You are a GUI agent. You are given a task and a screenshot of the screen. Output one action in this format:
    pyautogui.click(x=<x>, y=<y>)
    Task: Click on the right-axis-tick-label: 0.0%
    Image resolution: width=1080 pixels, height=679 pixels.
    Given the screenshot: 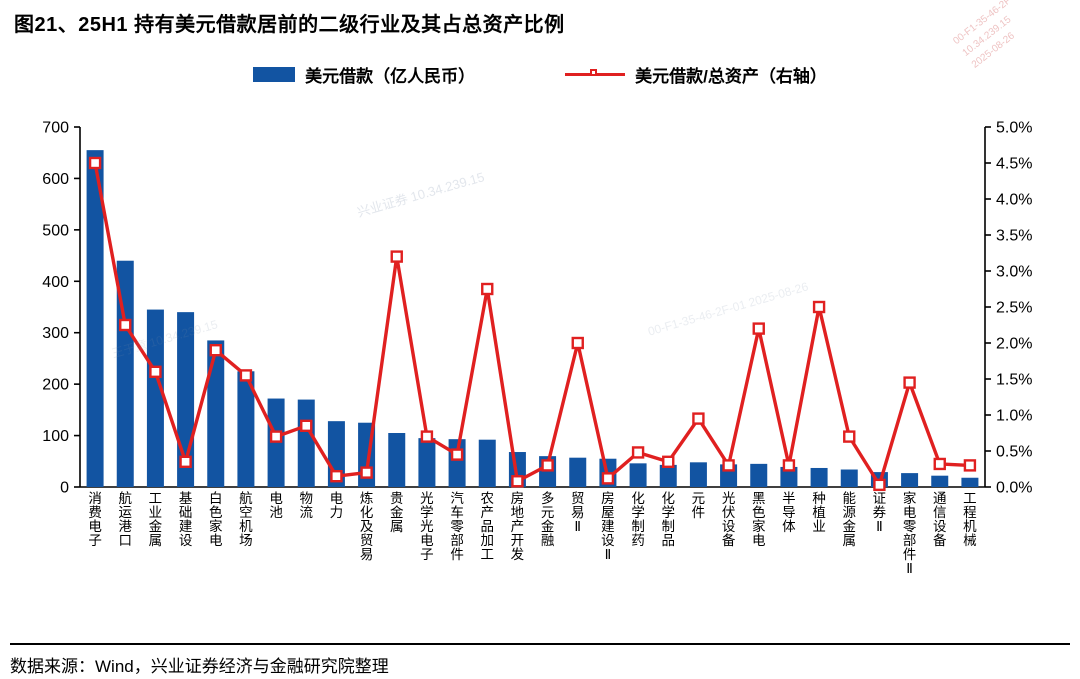 What is the action you would take?
    pyautogui.click(x=1014, y=488)
    